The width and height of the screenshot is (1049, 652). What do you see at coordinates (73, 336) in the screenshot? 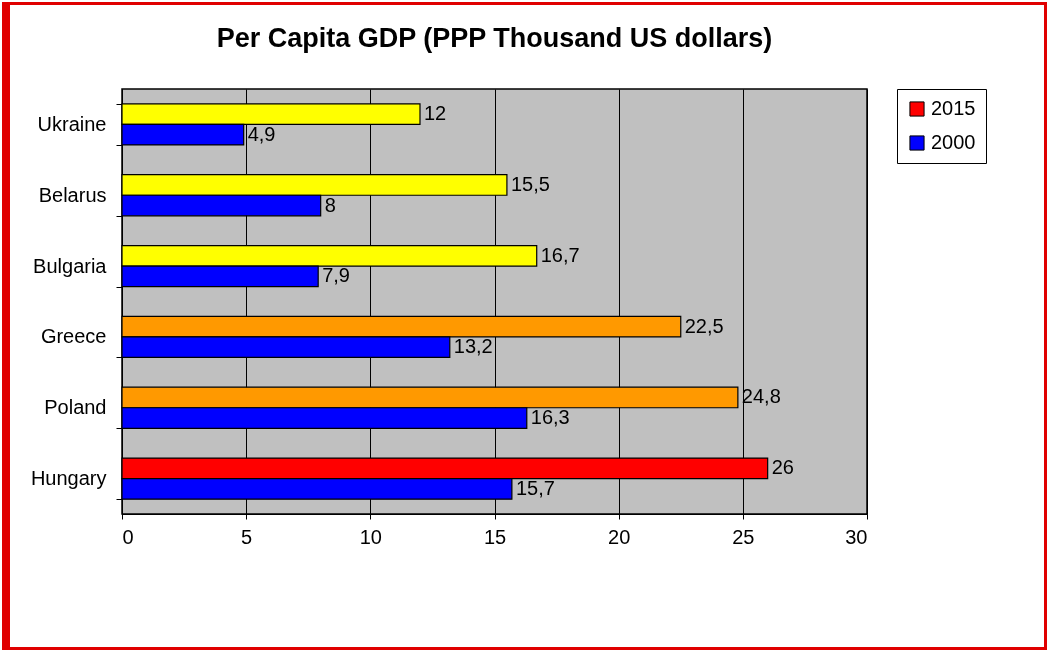
I see `y-tick-label: Greece` at bounding box center [73, 336].